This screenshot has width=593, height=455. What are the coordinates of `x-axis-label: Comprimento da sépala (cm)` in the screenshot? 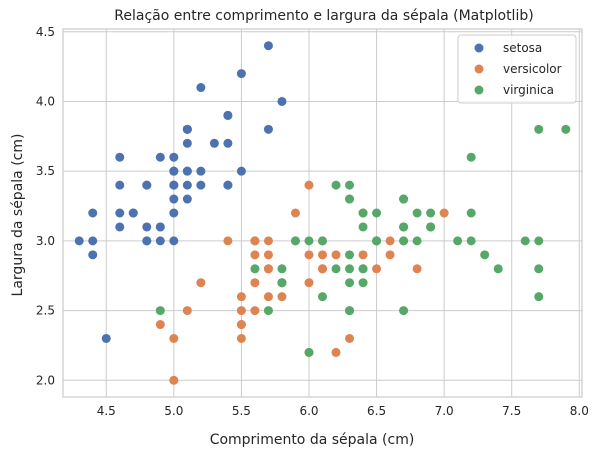 It's located at (312, 440).